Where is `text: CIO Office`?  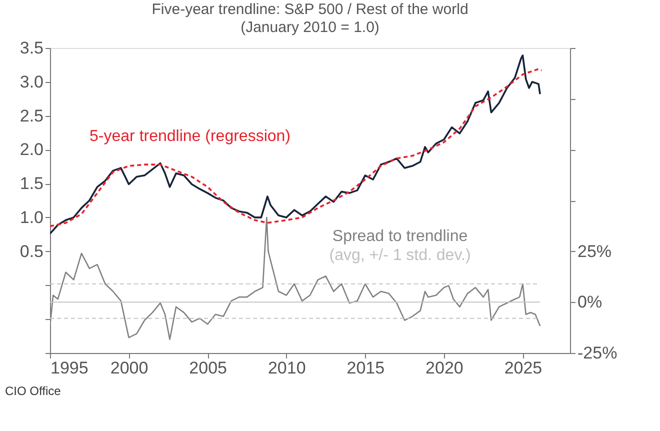 text: CIO Office is located at coordinates (33, 391).